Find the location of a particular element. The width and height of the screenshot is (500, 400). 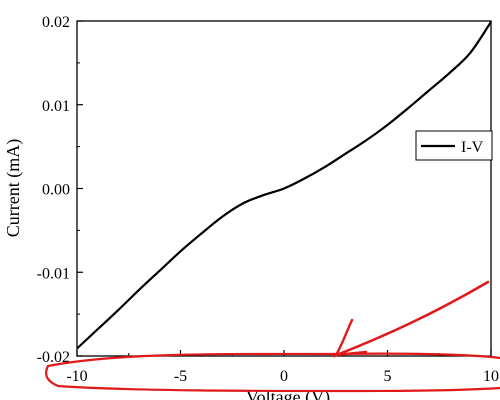

y-axis-title: Current (mA) is located at coordinates (13, 188).